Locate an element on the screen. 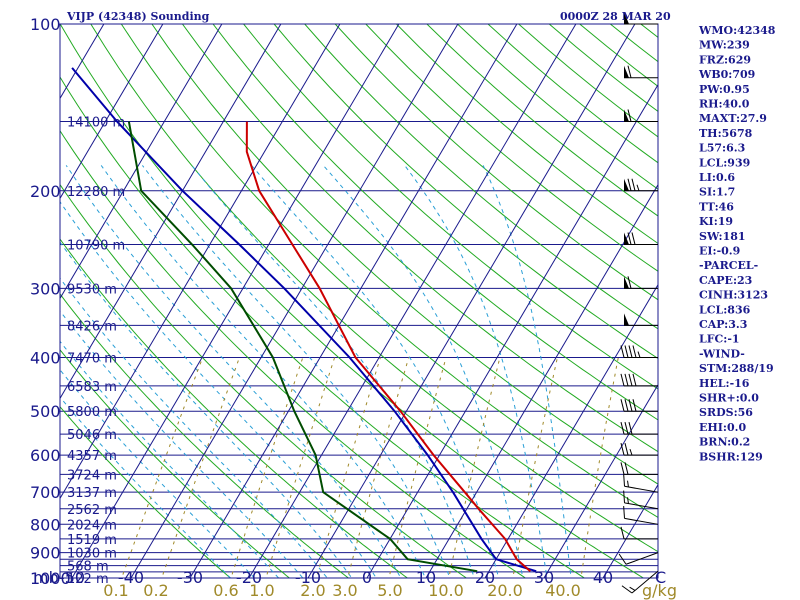 This screenshot has width=800, height=600. pressure-unit-label: mb is located at coordinates (46, 577).